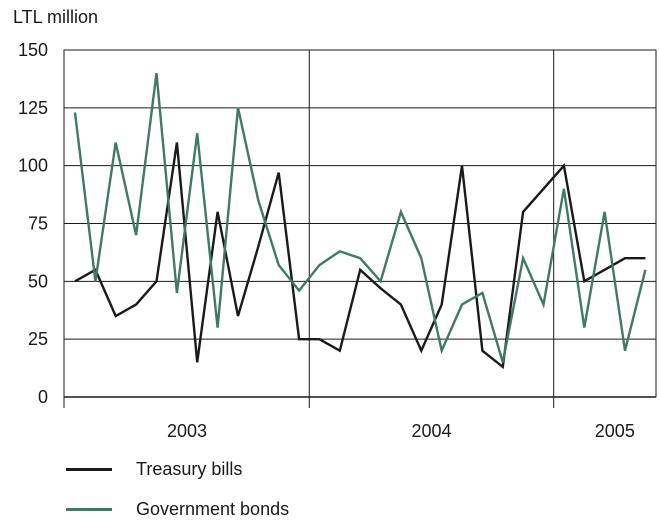  What do you see at coordinates (89, 469) in the screenshot?
I see `legend-swatch-treasury-bills` at bounding box center [89, 469].